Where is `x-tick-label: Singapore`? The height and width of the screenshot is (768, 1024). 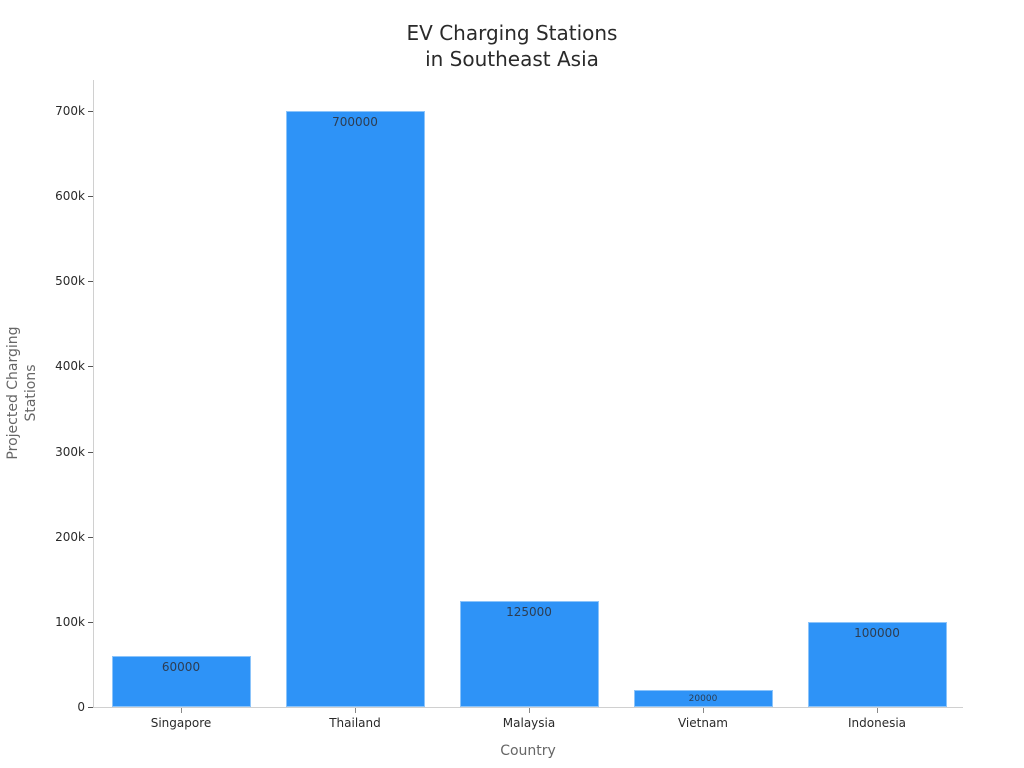
x-tick-label: Singapore is located at coordinates (181, 723).